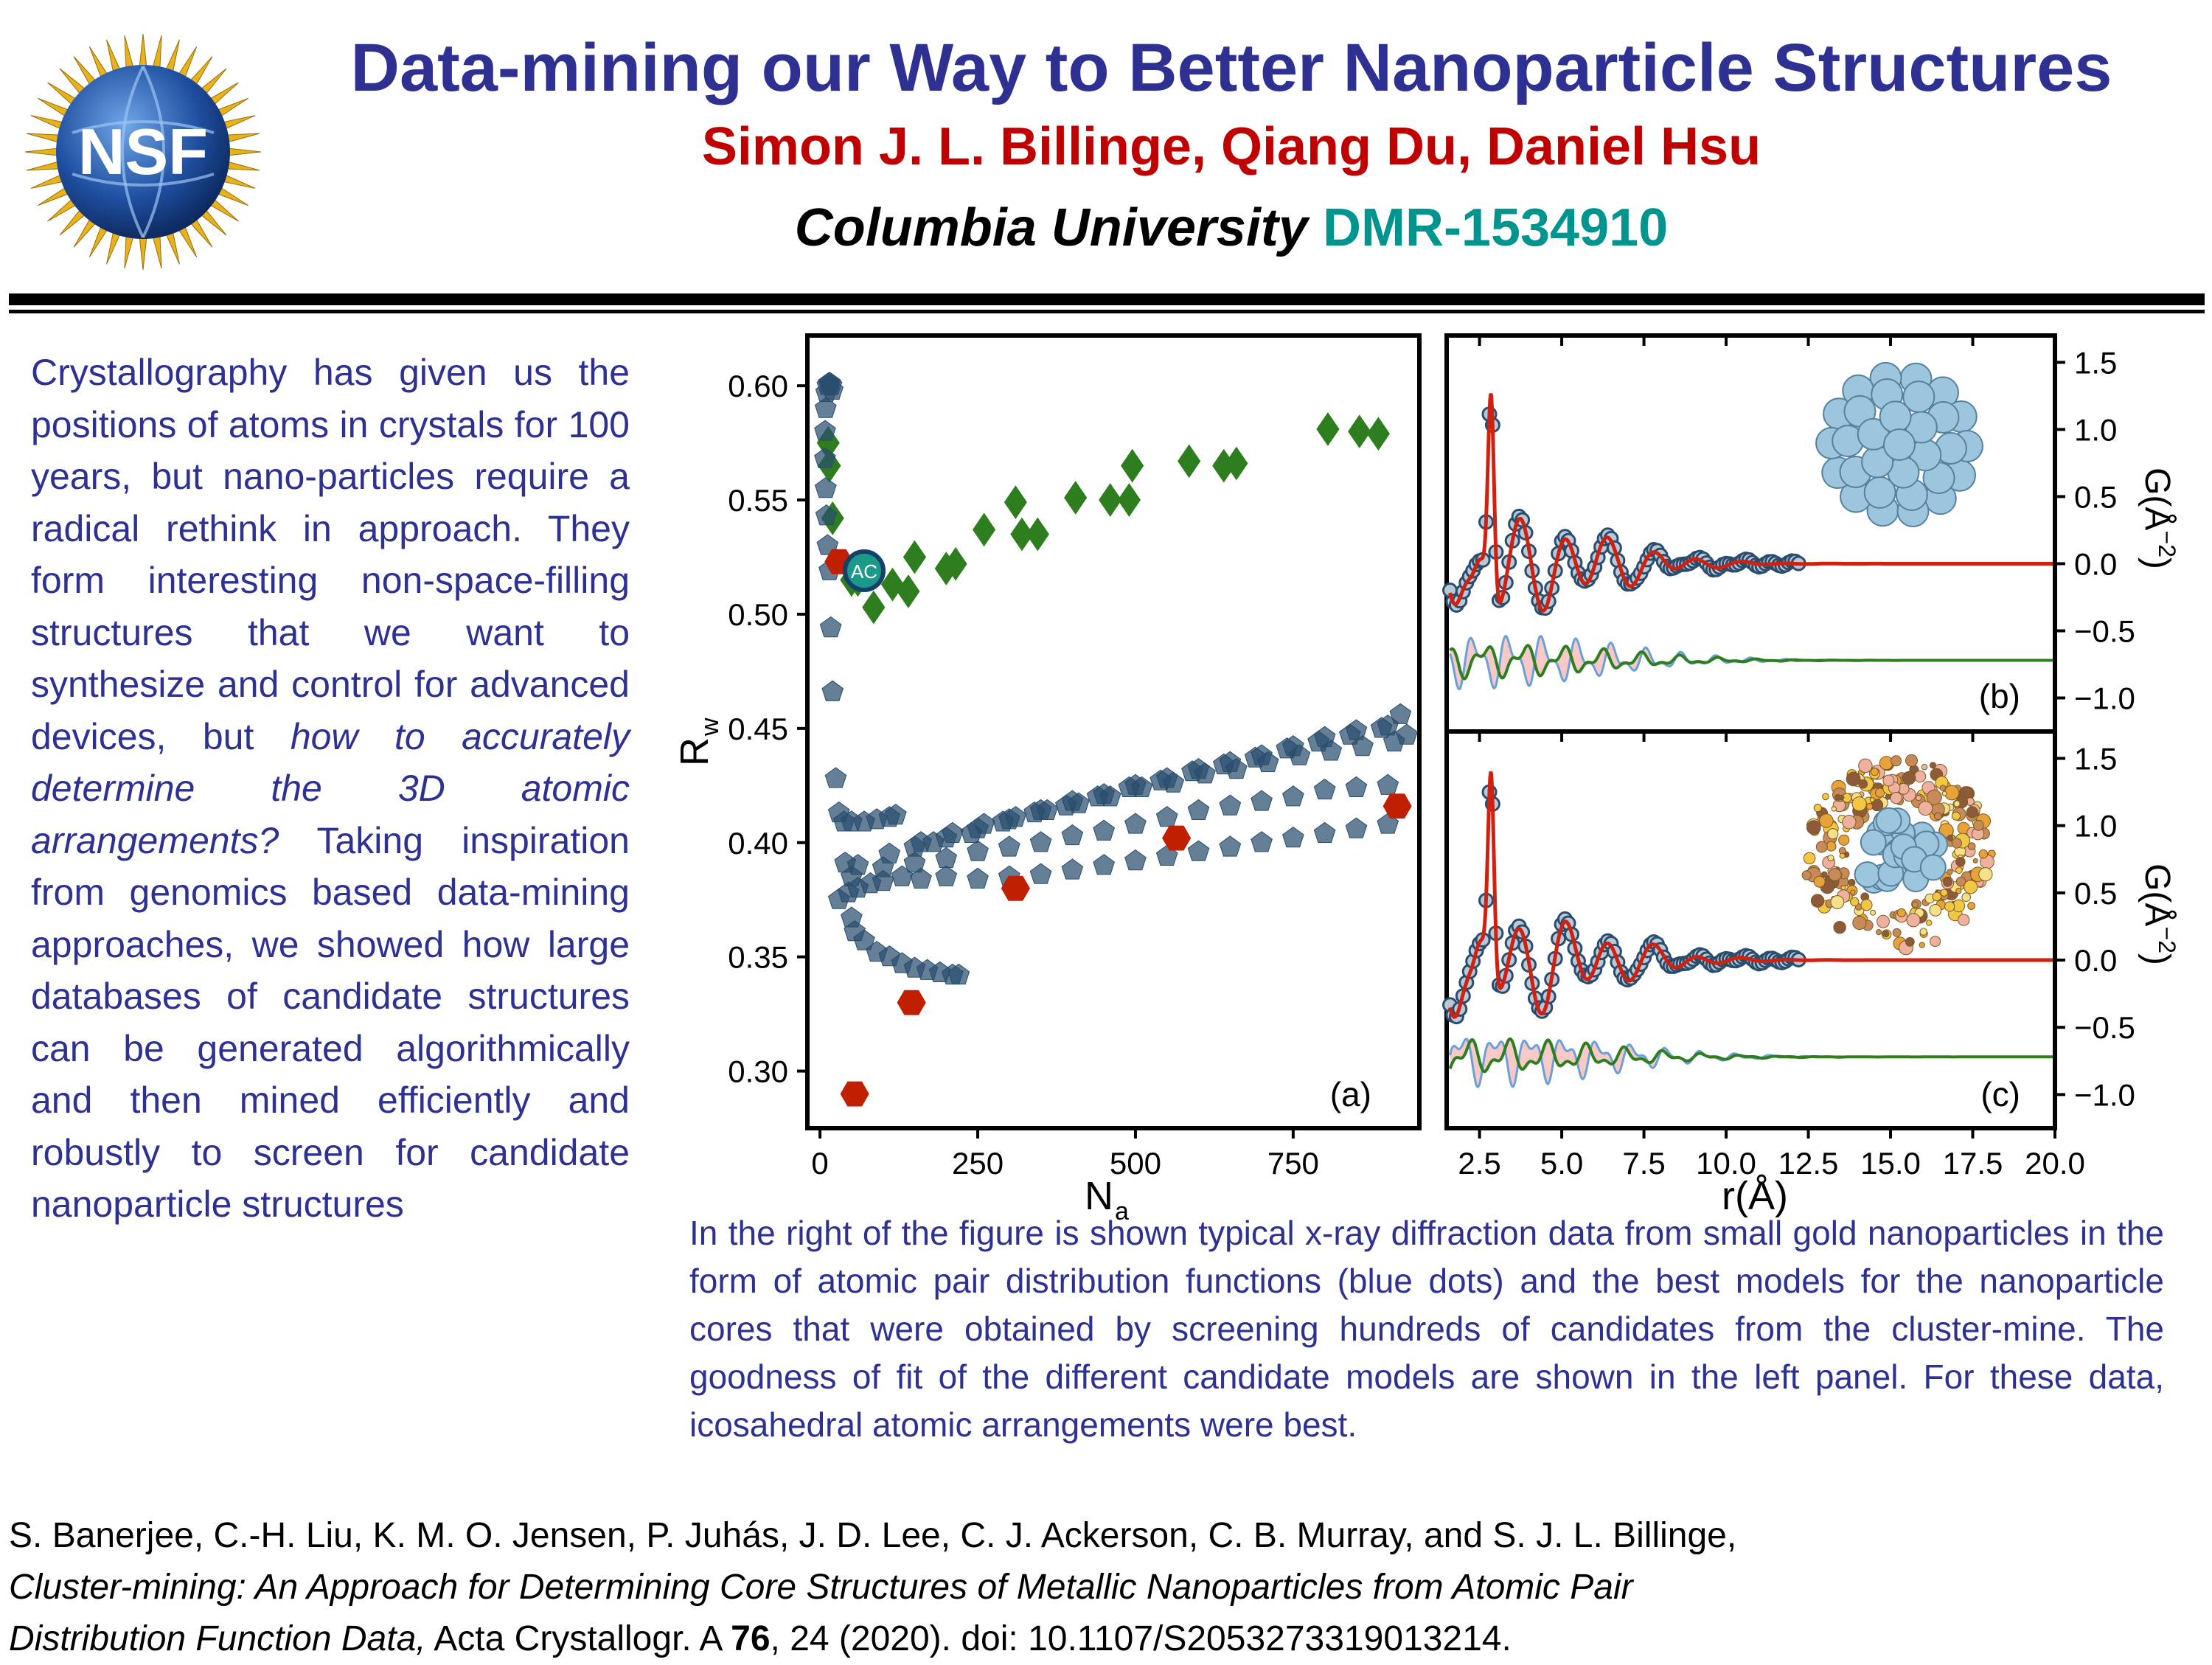  I want to click on affiliation: Columbia University DMR-1534910, so click(1231, 228).